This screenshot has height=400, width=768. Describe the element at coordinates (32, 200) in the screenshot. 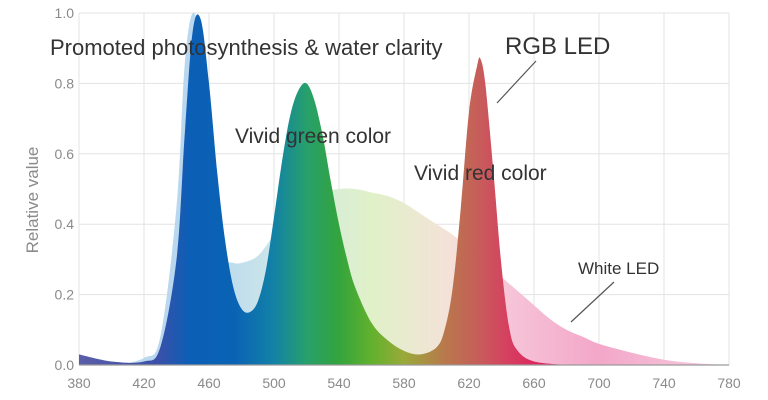

I see `y-axis-label: Relative value` at that location.